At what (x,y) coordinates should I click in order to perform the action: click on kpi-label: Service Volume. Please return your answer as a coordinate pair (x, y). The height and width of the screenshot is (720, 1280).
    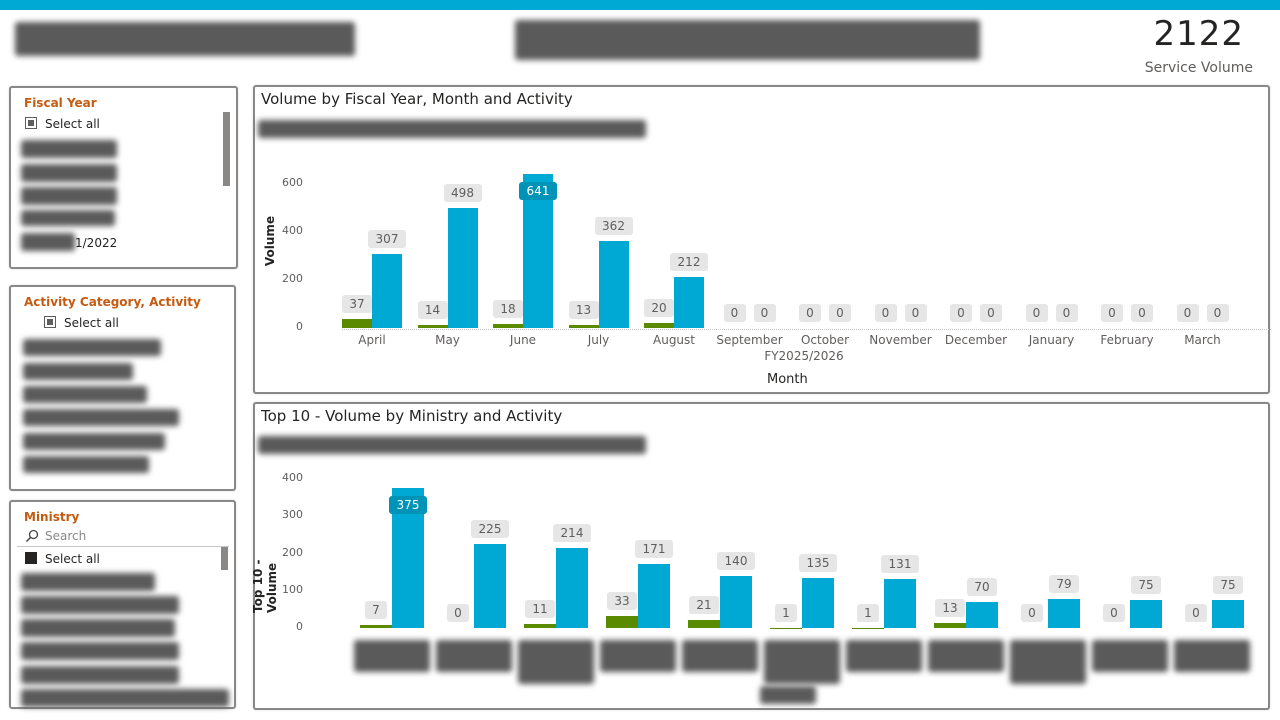
    Looking at the image, I should click on (1198, 68).